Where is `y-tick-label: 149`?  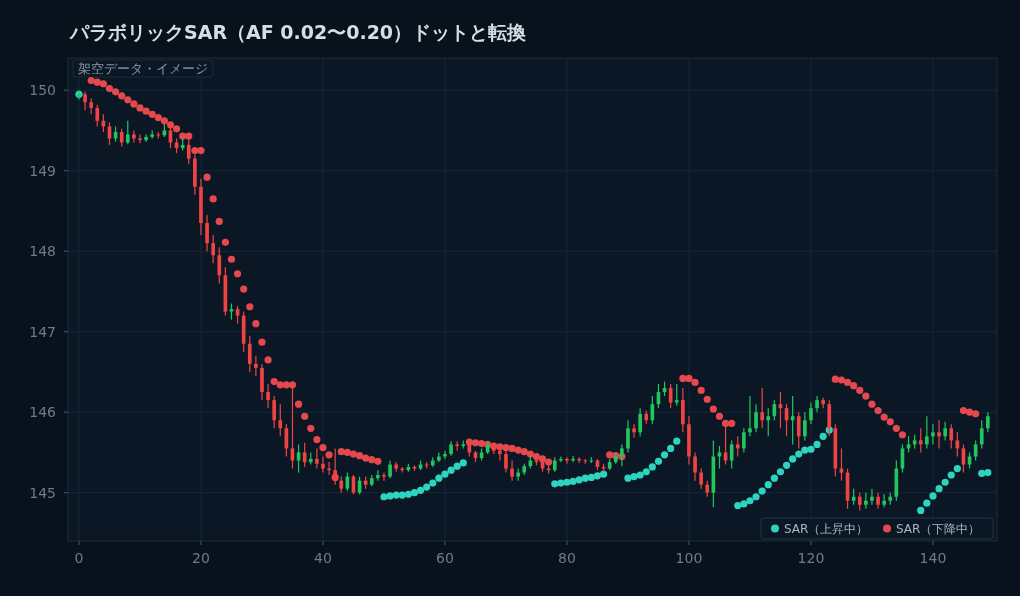
y-tick-label: 149 is located at coordinates (42, 170).